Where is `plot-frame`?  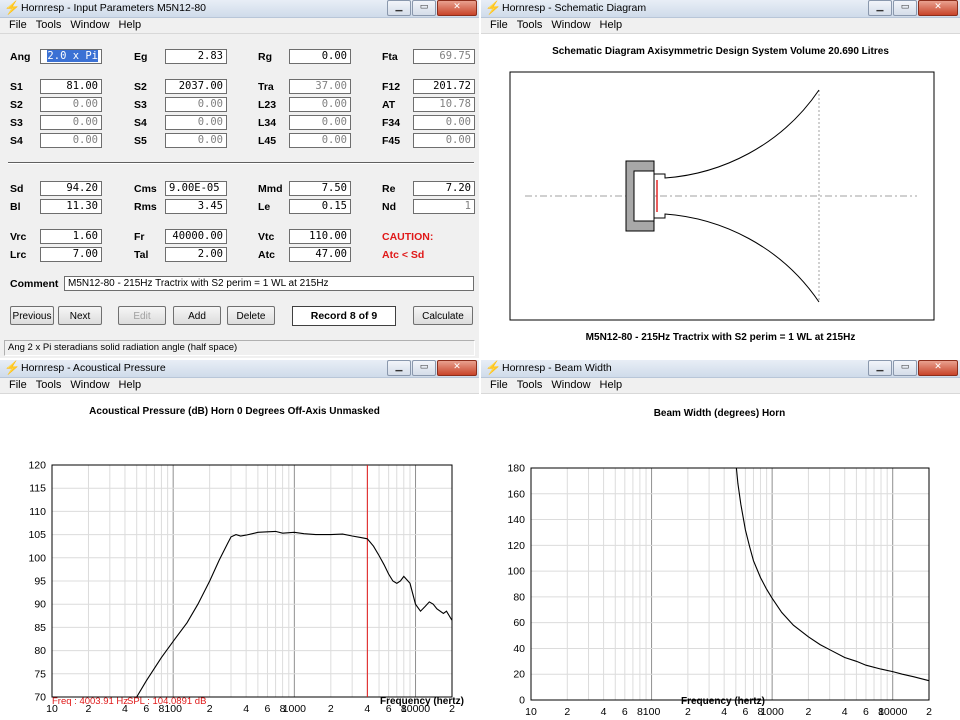
plot-frame is located at coordinates (252, 581).